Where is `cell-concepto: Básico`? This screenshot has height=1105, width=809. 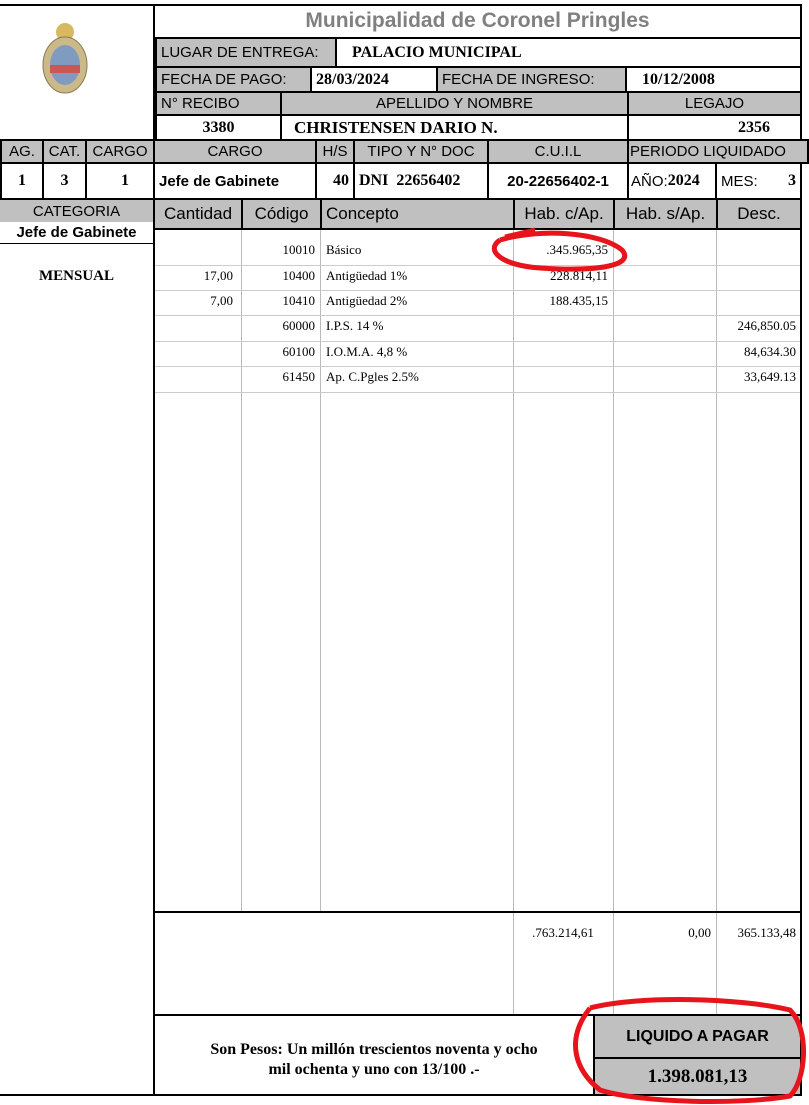
cell-concepto: Básico is located at coordinates (344, 249).